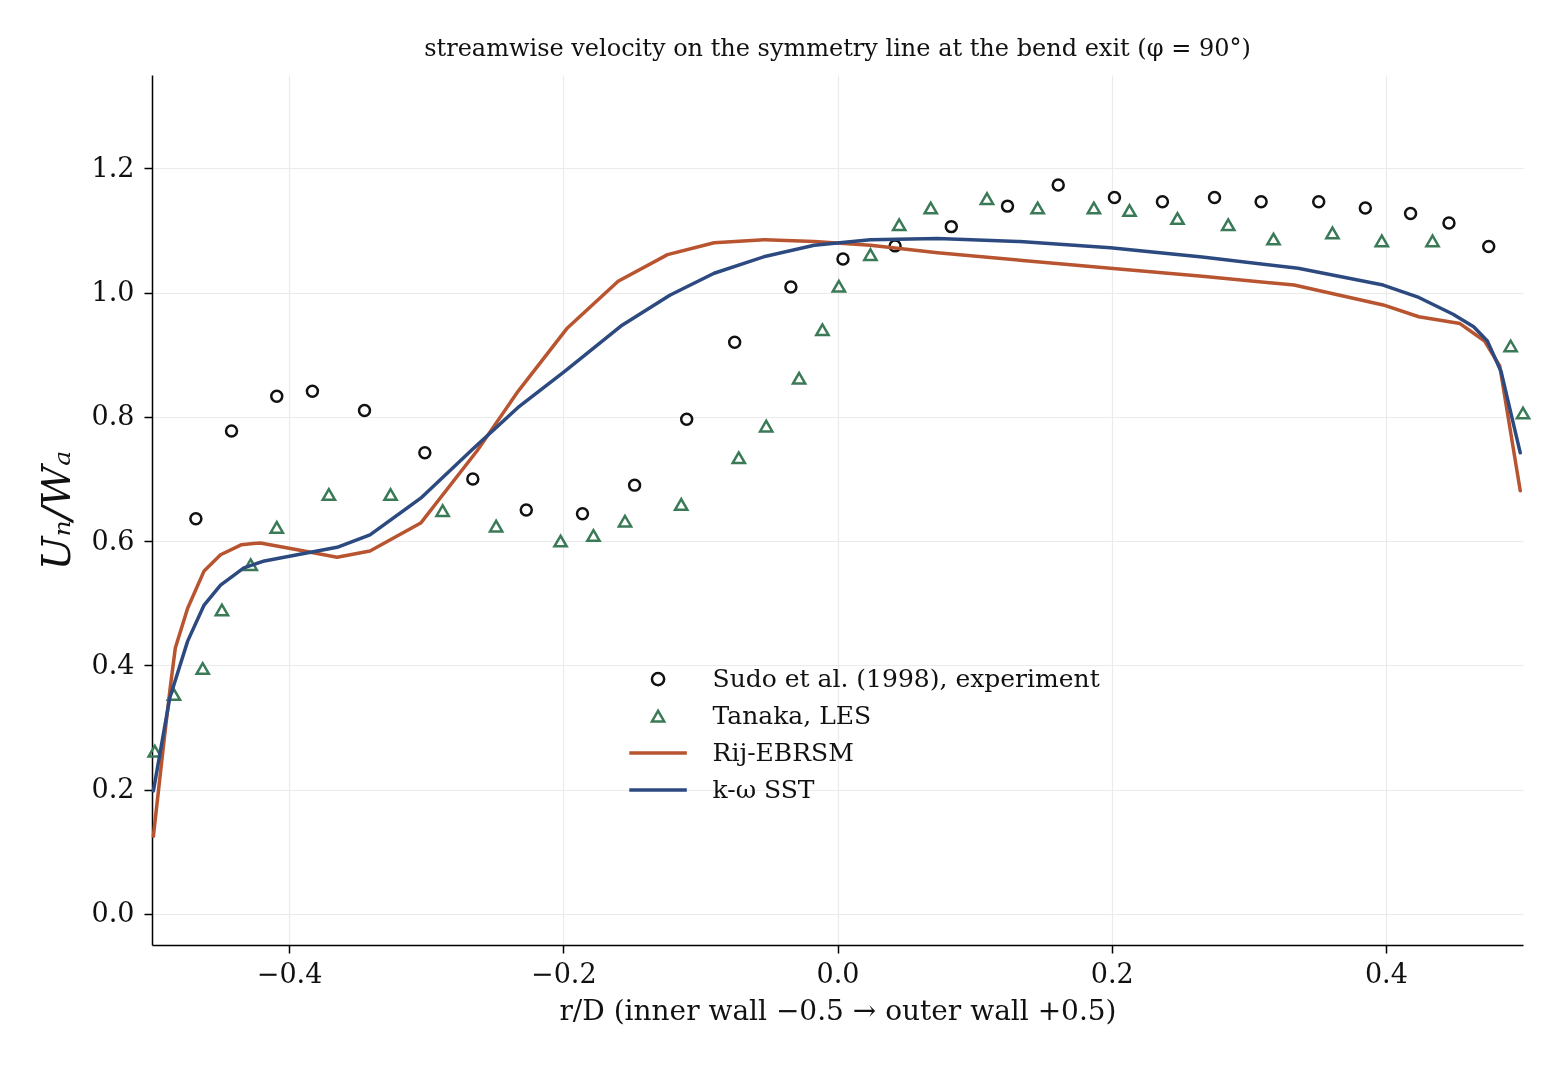  Describe the element at coordinates (763, 790) in the screenshot. I see `legend-label: k-ω SST` at that location.